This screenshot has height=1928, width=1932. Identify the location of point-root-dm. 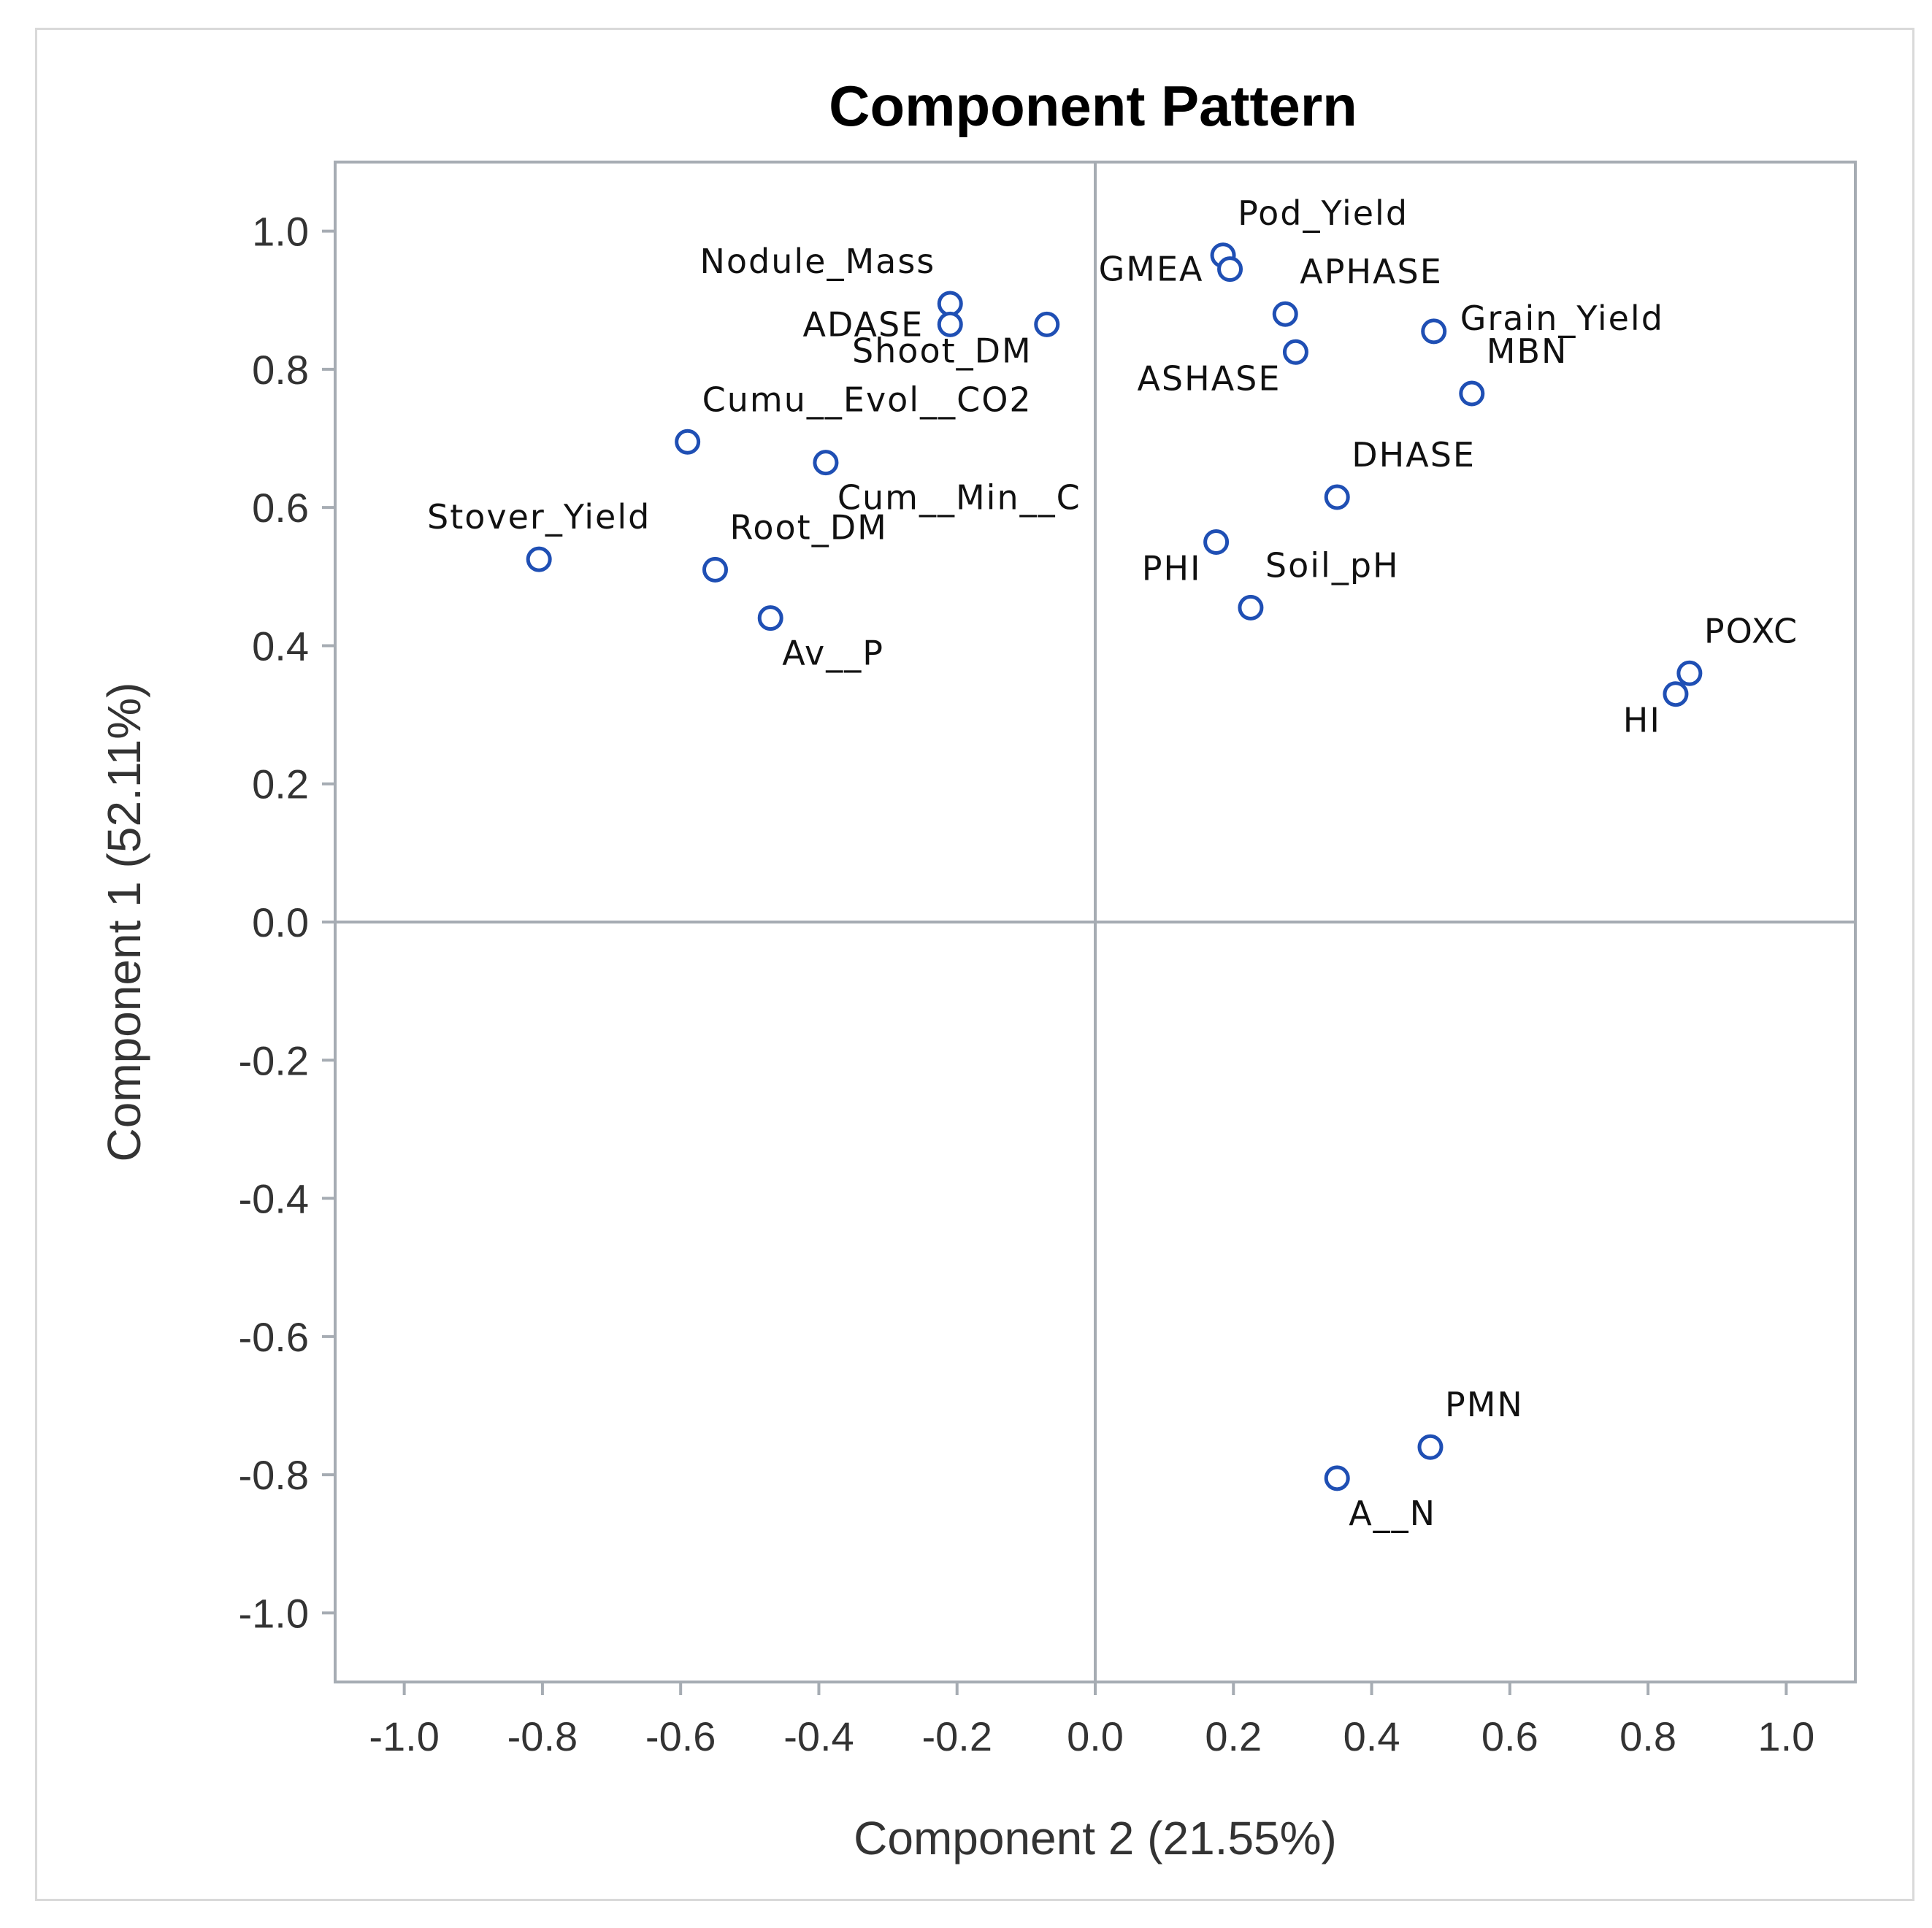
(715, 569).